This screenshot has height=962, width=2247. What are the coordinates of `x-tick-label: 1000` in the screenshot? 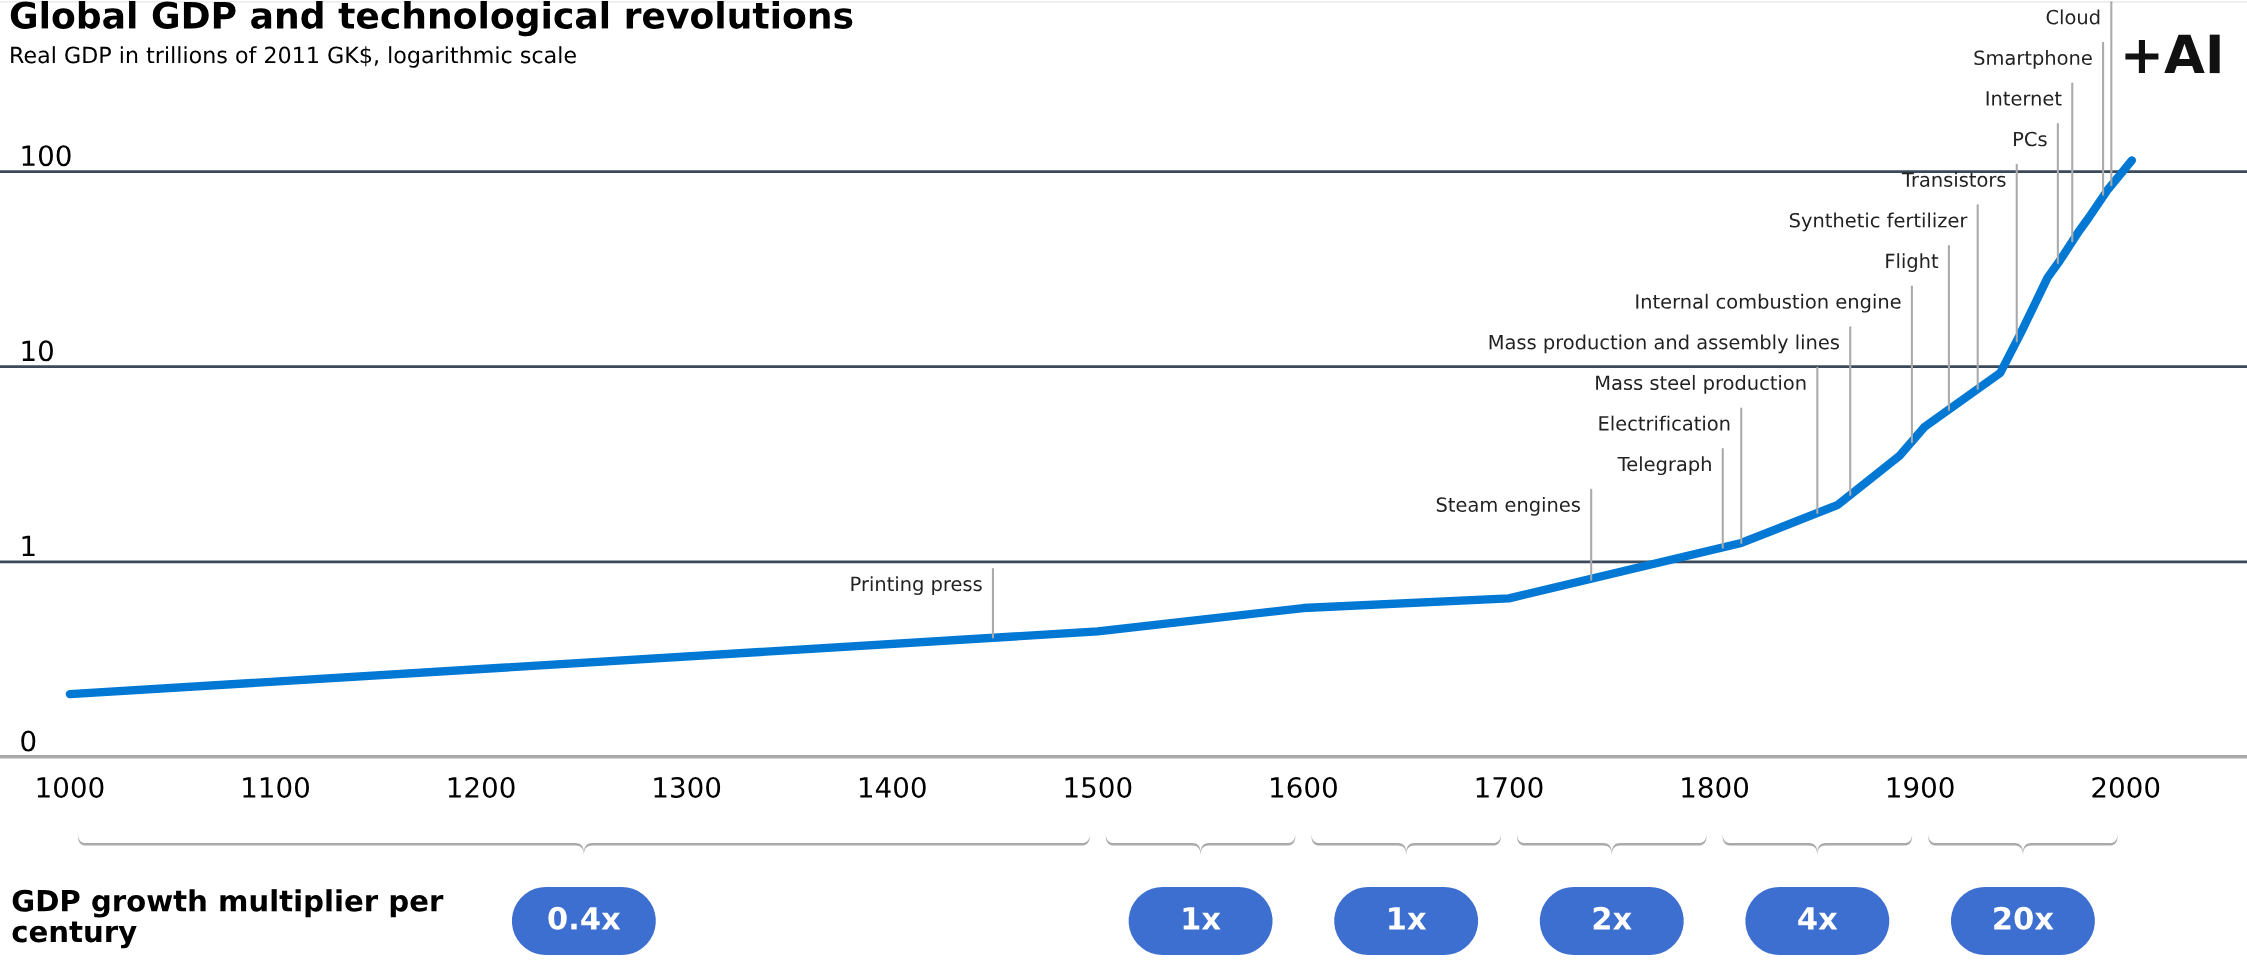 It's located at (70, 787).